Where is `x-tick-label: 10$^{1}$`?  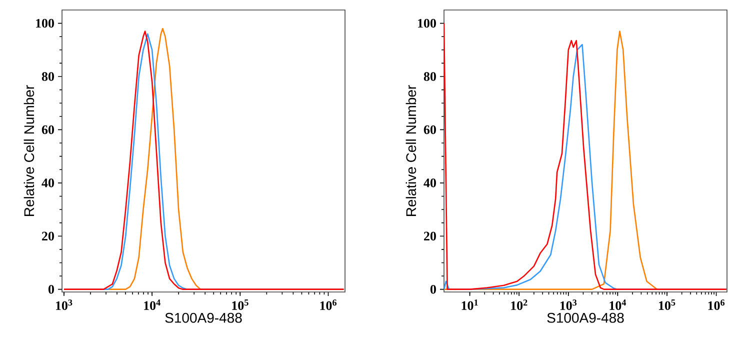 x-tick-label: 10$^{1}$ is located at coordinates (470, 305).